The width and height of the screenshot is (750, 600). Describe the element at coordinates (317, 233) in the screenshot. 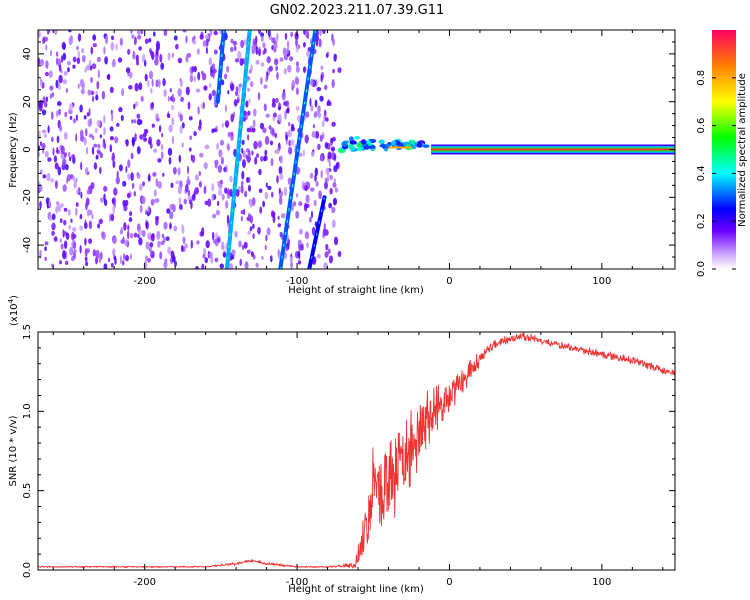

I see `streak-4-core` at that location.